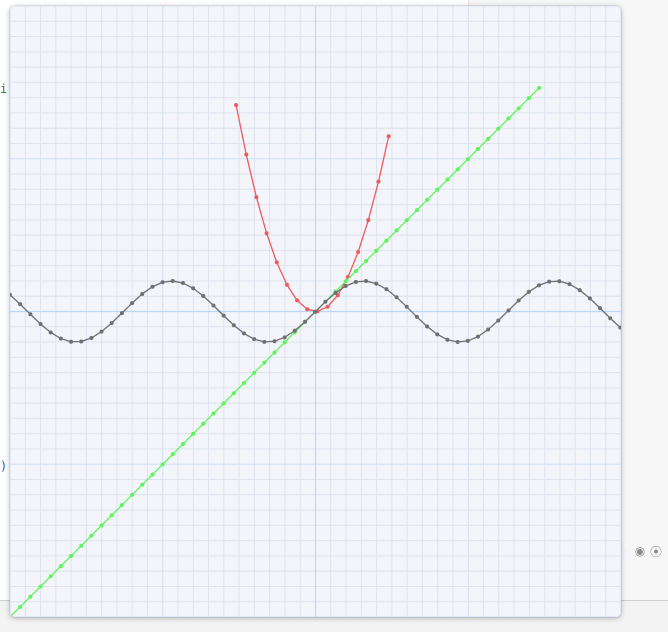  I want to click on series-line-x2, so click(312, 208).